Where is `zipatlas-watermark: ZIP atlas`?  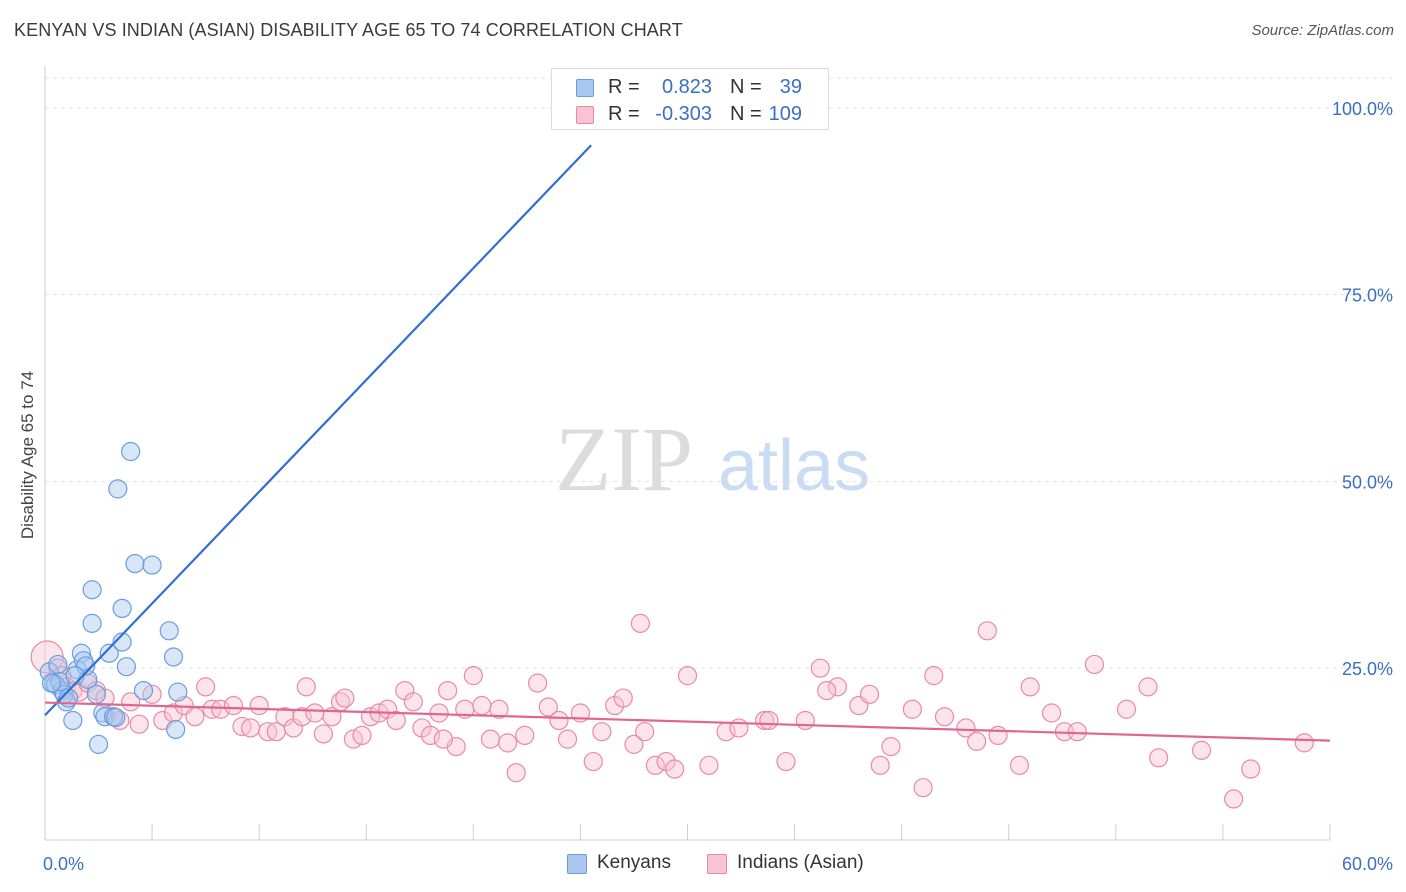
zipatlas-watermark: ZIP atlas is located at coordinates (712, 459).